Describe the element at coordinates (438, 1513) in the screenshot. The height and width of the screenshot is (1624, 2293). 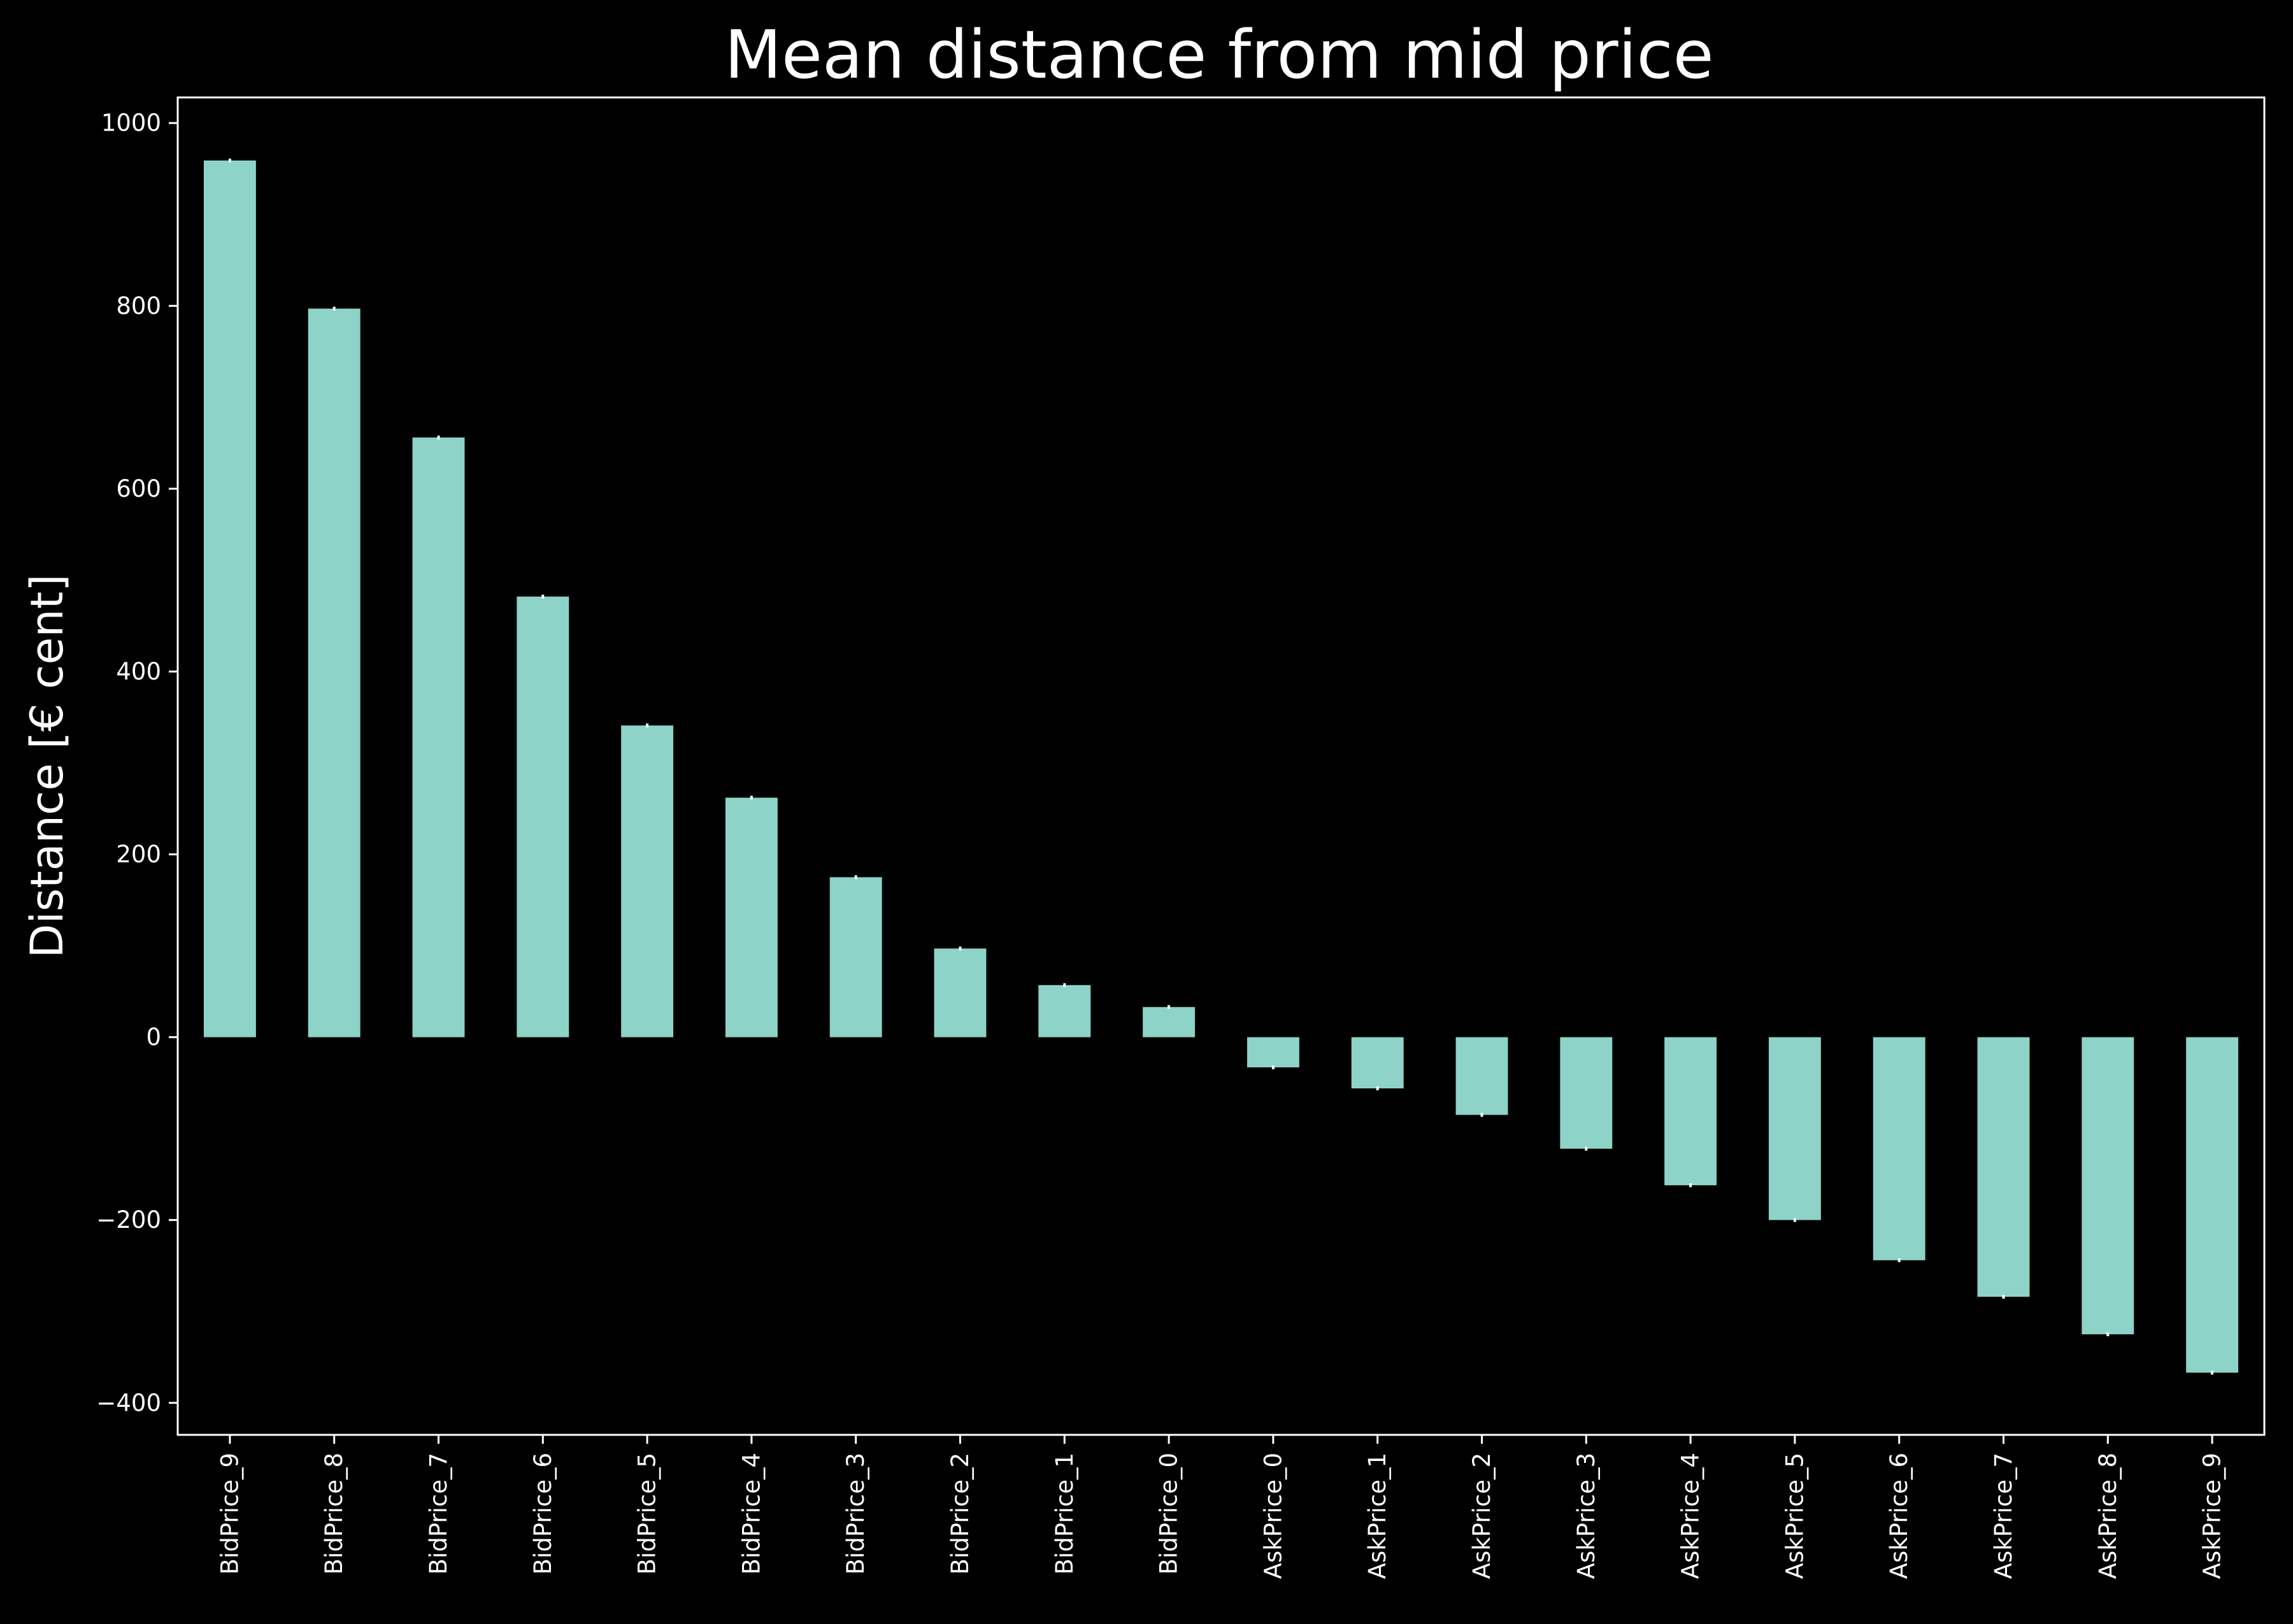
I see `x-tick-label: BidPrice_7` at that location.